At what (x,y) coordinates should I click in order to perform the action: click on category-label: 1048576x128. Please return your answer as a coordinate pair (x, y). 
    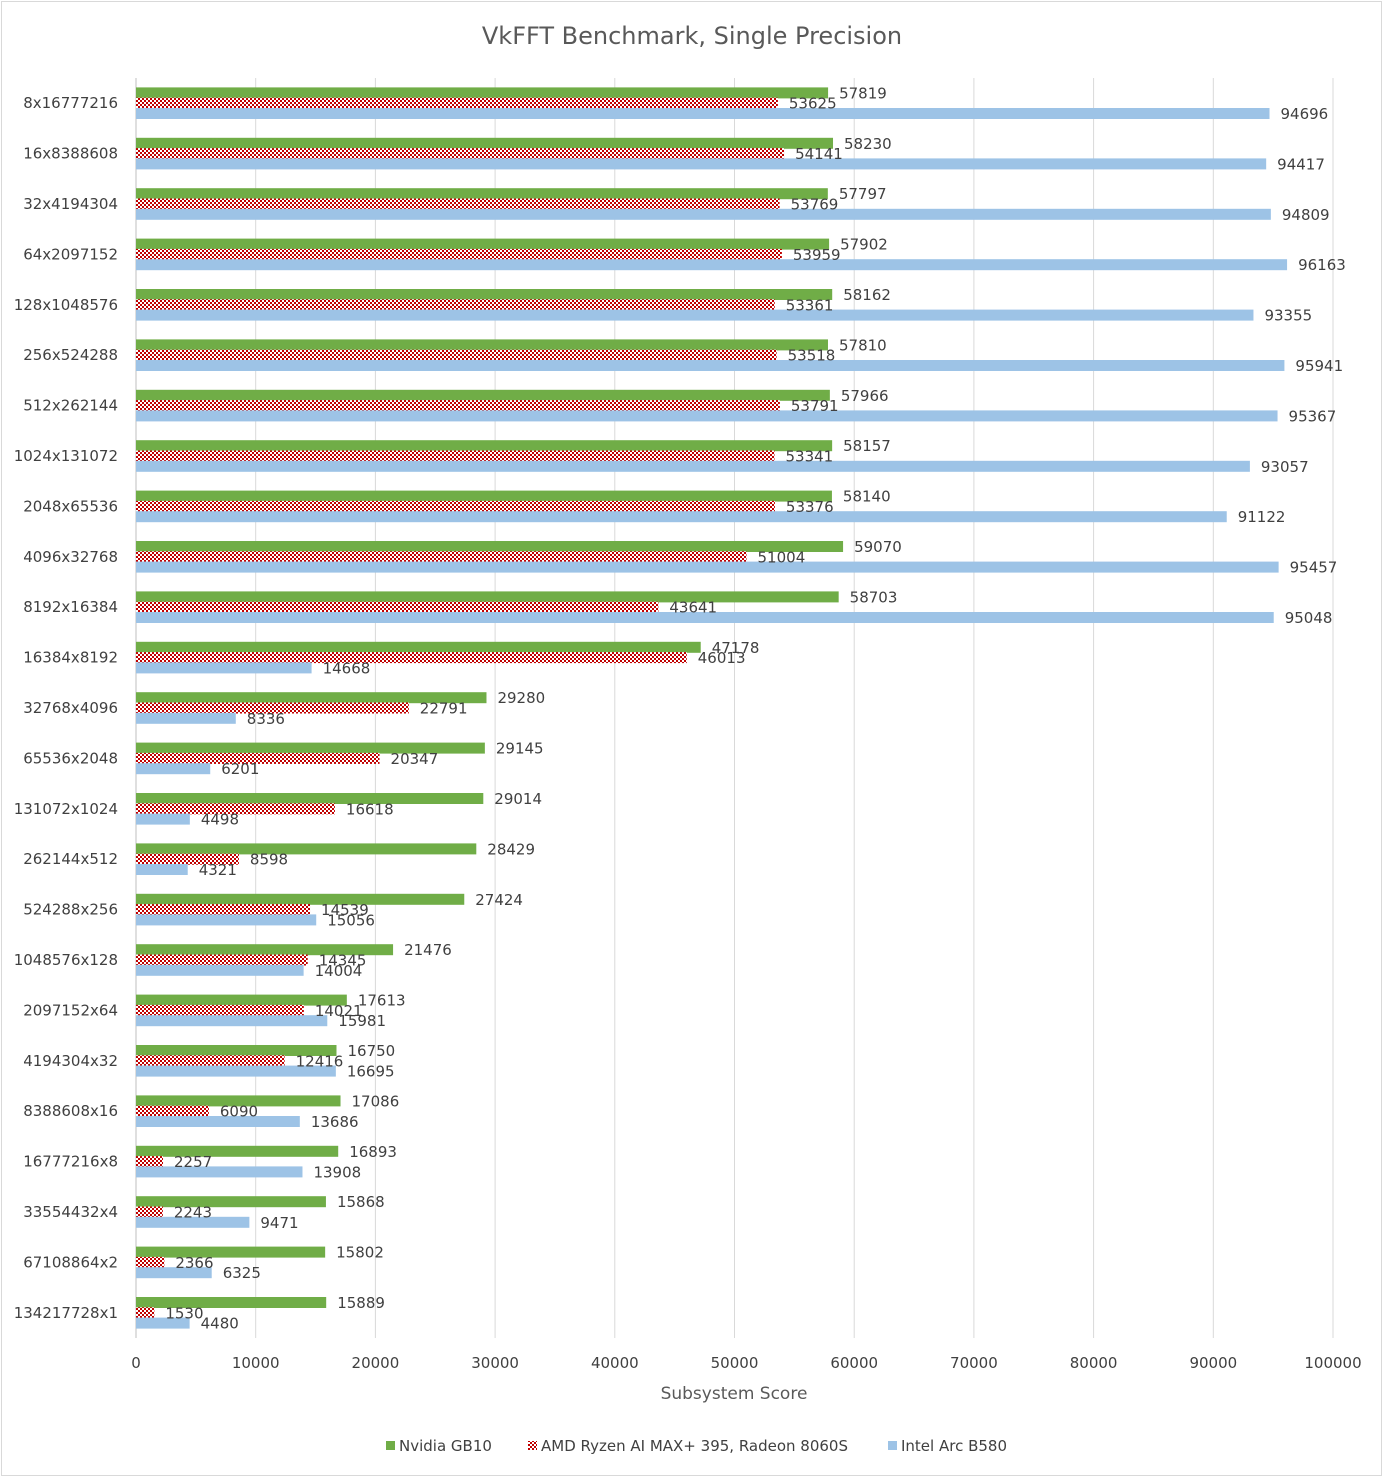
    Looking at the image, I should click on (66, 960).